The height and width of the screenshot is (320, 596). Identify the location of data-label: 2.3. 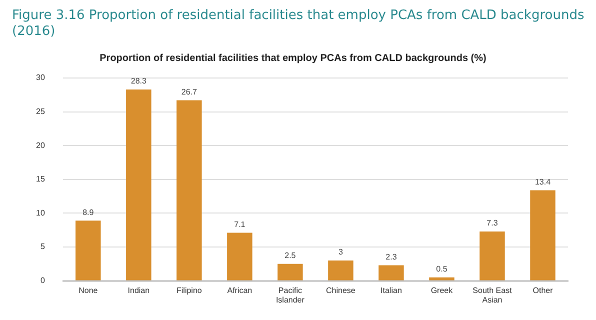
(392, 257).